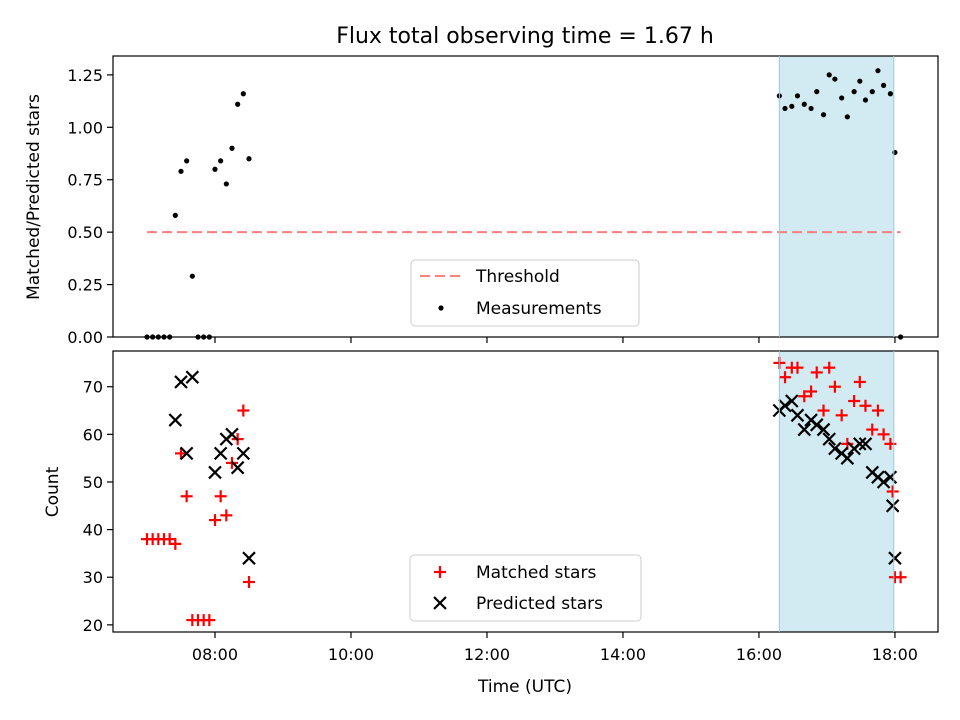 The width and height of the screenshot is (960, 720). Describe the element at coordinates (351, 654) in the screenshot. I see `x-tick-label: 10:00` at that location.